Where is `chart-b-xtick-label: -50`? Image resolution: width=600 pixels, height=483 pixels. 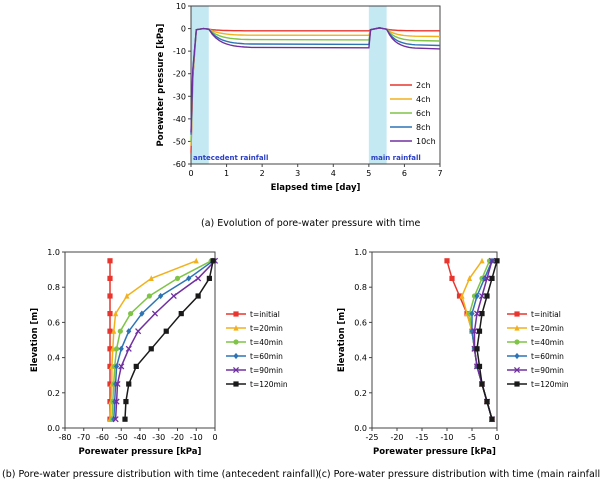
chart-b-xtick-label: -50 is located at coordinates (121, 437).